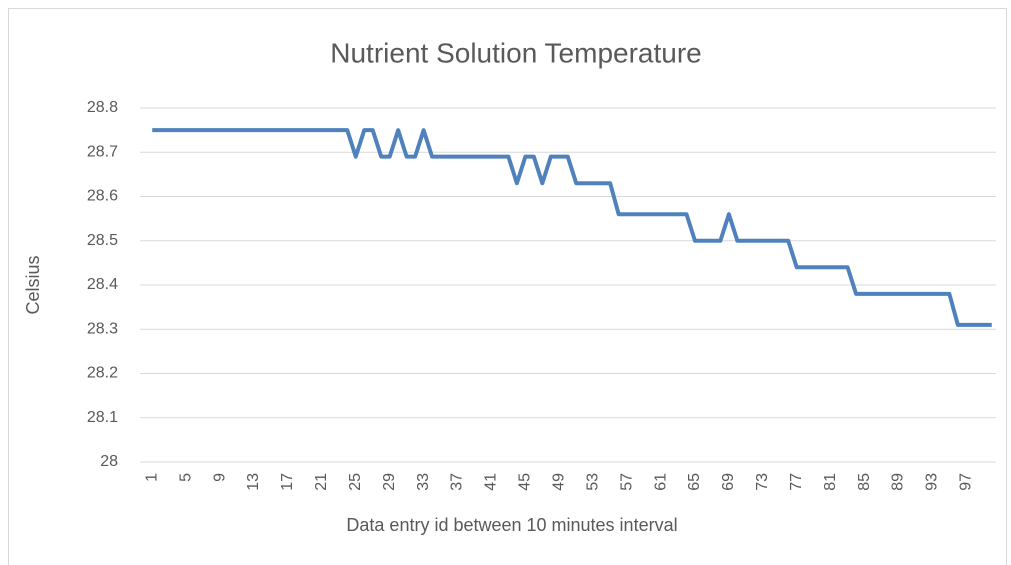 The width and height of the screenshot is (1011, 565). Describe the element at coordinates (694, 482) in the screenshot. I see `x-tick-label: 65` at that location.